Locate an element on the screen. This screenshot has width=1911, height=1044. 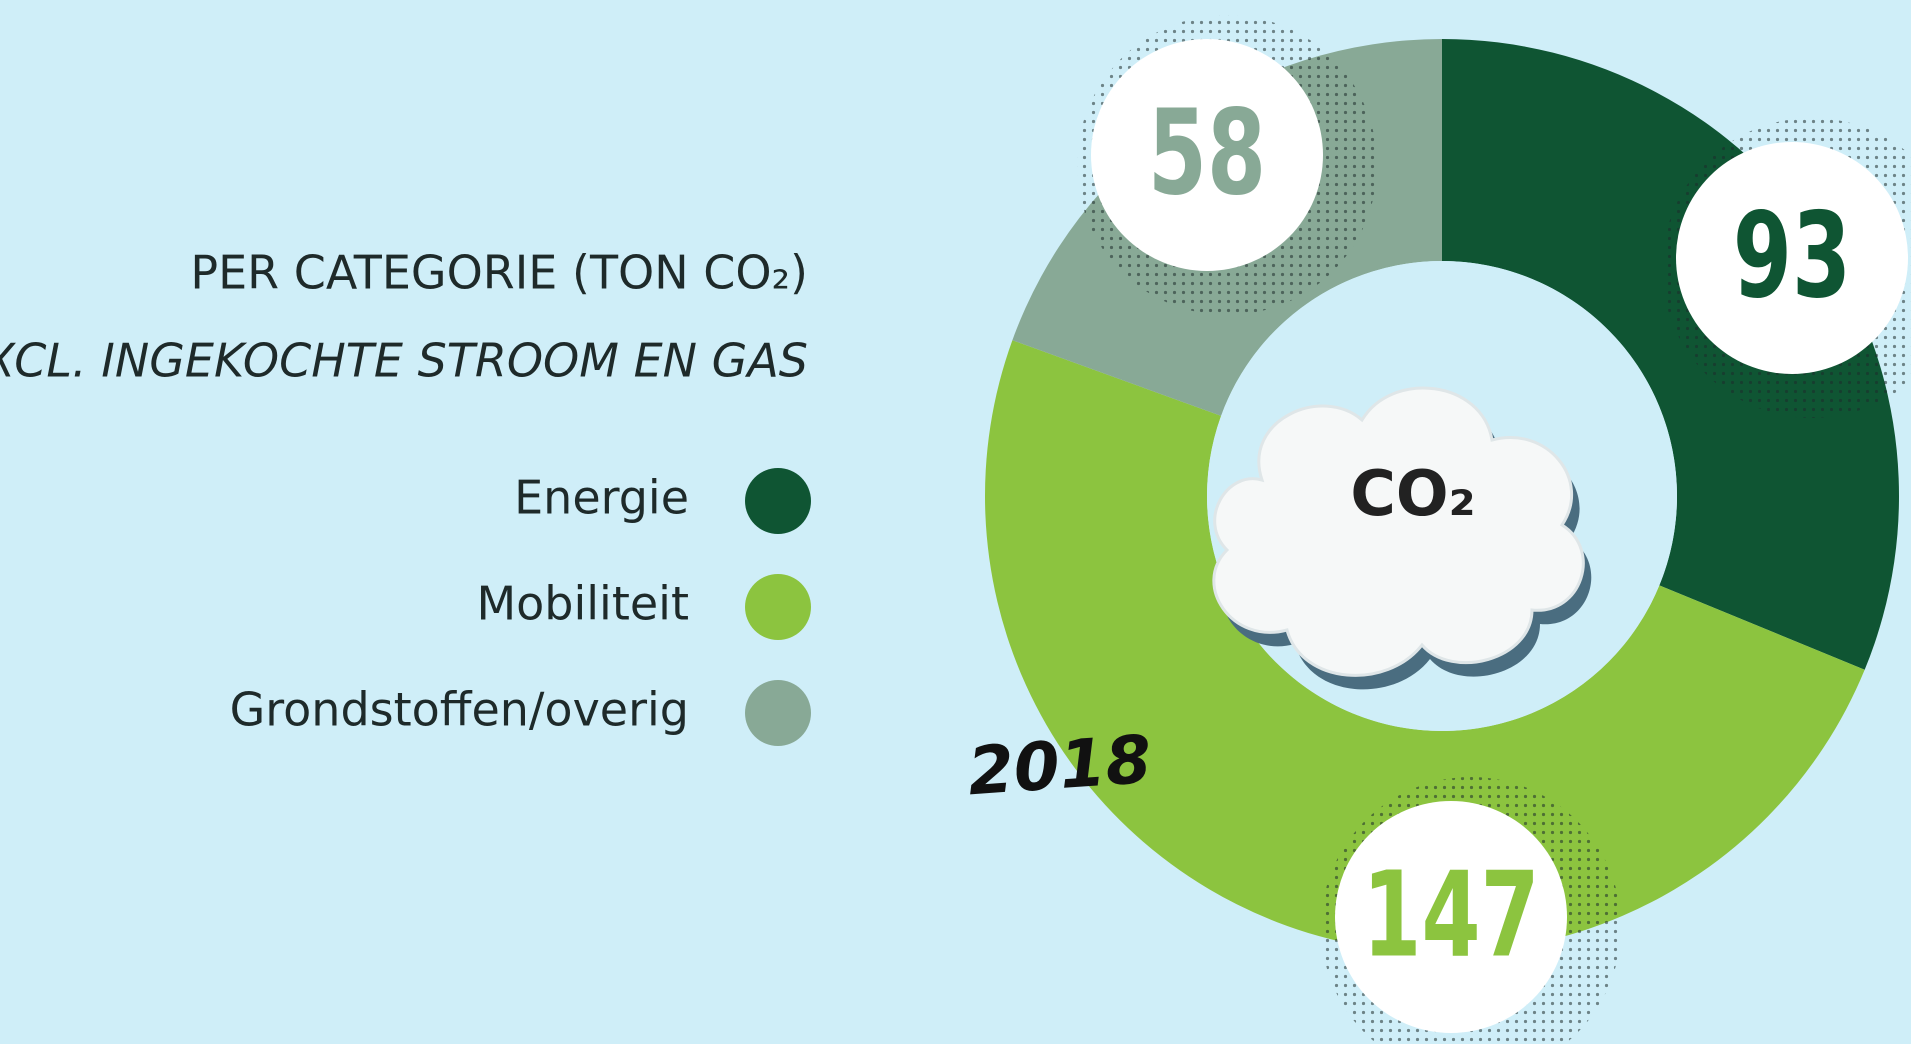
legend-label: Grondstoffen/overig is located at coordinates (459, 710).